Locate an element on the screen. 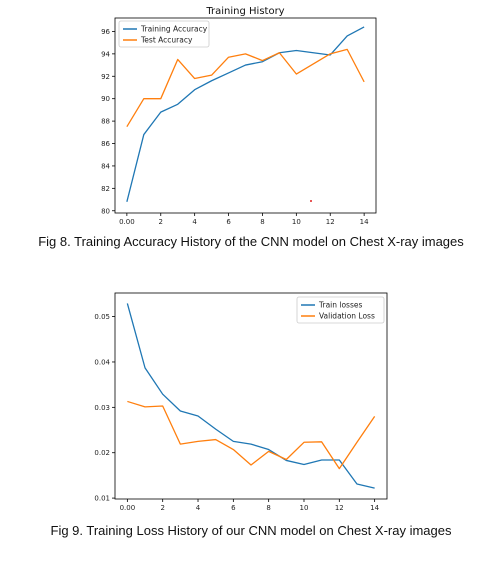  y-tick-label: 88 is located at coordinates (105, 122).